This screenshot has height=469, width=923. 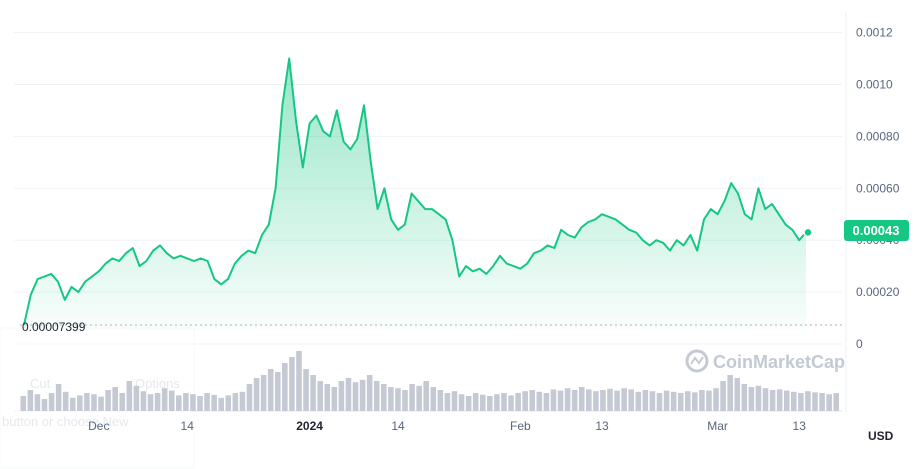 I want to click on ghost-options-label: Options, so click(x=157, y=383).